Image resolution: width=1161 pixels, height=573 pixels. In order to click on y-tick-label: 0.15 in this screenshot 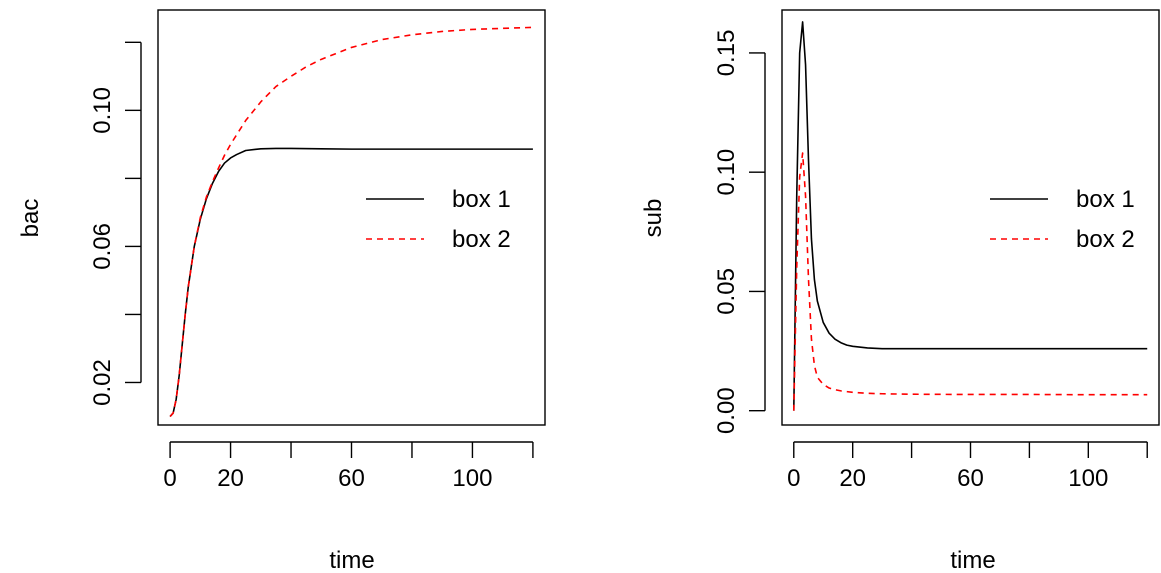, I will do `click(726, 53)`.